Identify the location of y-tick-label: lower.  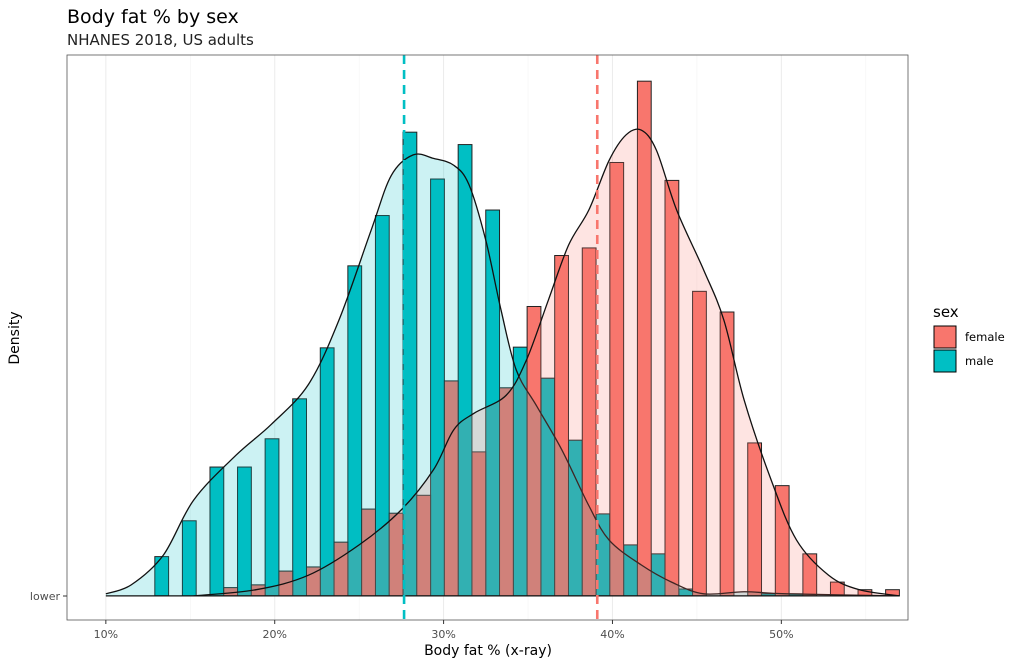
(45, 596).